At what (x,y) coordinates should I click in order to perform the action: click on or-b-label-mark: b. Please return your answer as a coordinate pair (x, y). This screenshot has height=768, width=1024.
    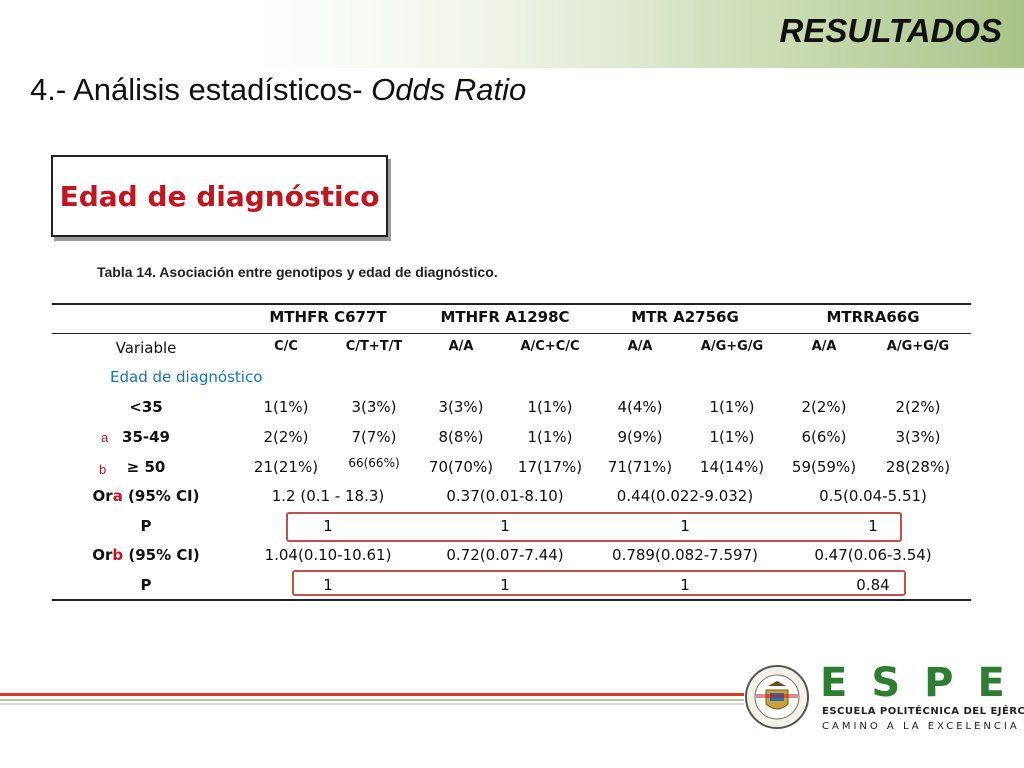
    Looking at the image, I should click on (118, 555).